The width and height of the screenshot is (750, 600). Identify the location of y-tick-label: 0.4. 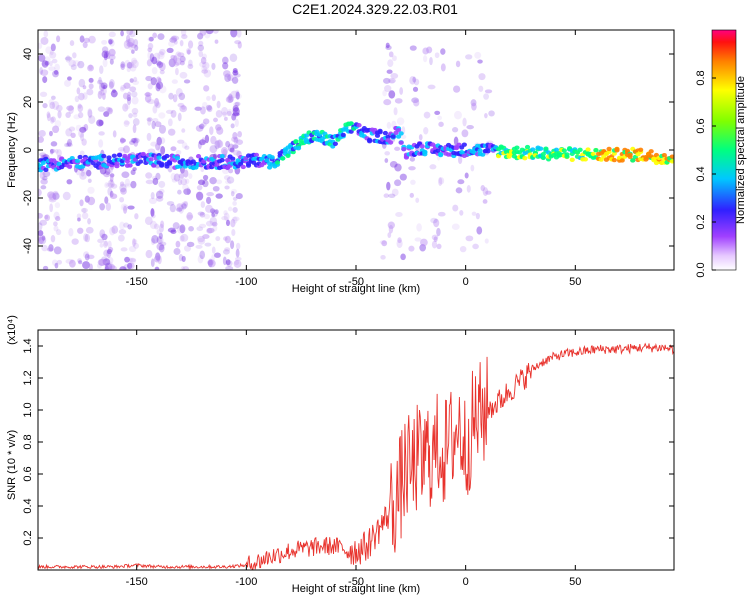
(28, 505).